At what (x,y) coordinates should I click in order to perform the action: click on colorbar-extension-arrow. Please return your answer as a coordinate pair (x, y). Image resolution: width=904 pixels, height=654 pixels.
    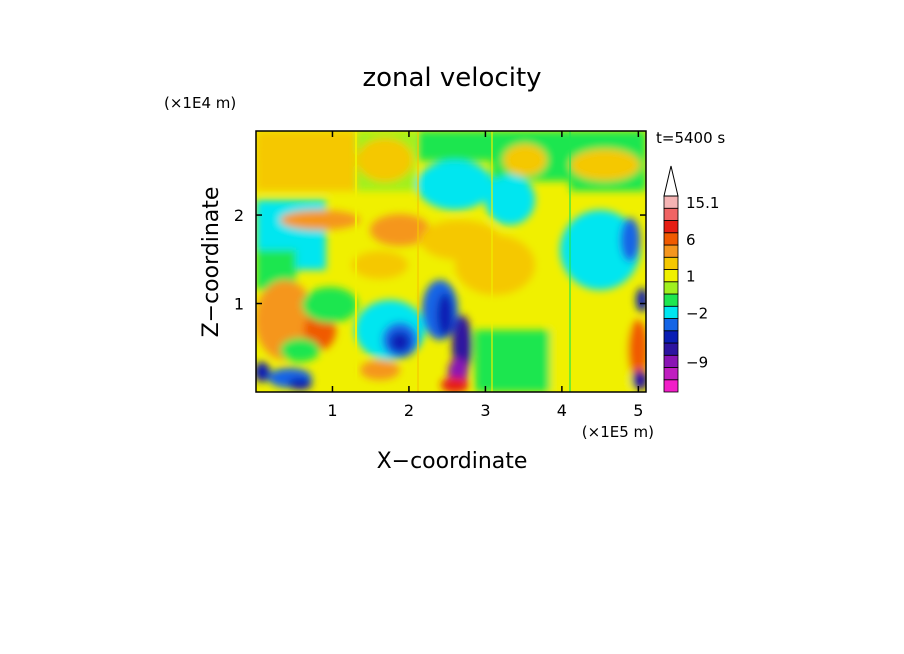
    Looking at the image, I should click on (671, 181).